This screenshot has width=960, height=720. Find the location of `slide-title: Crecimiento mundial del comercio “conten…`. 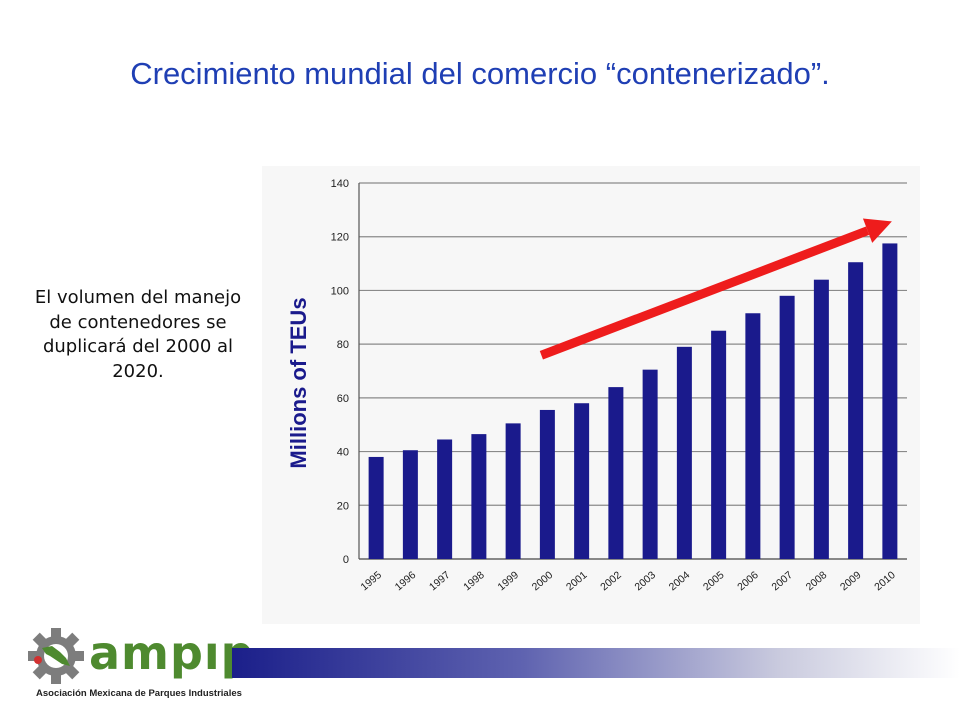

slide-title: Crecimiento mundial del comercio “conten… is located at coordinates (480, 73).